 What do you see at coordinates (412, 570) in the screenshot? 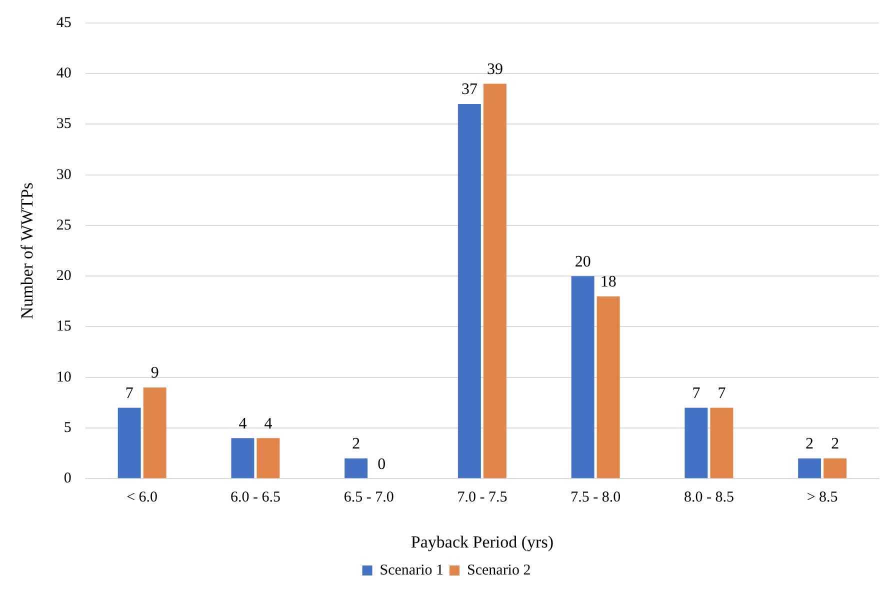
I see `legend-label: Scenario 1` at bounding box center [412, 570].